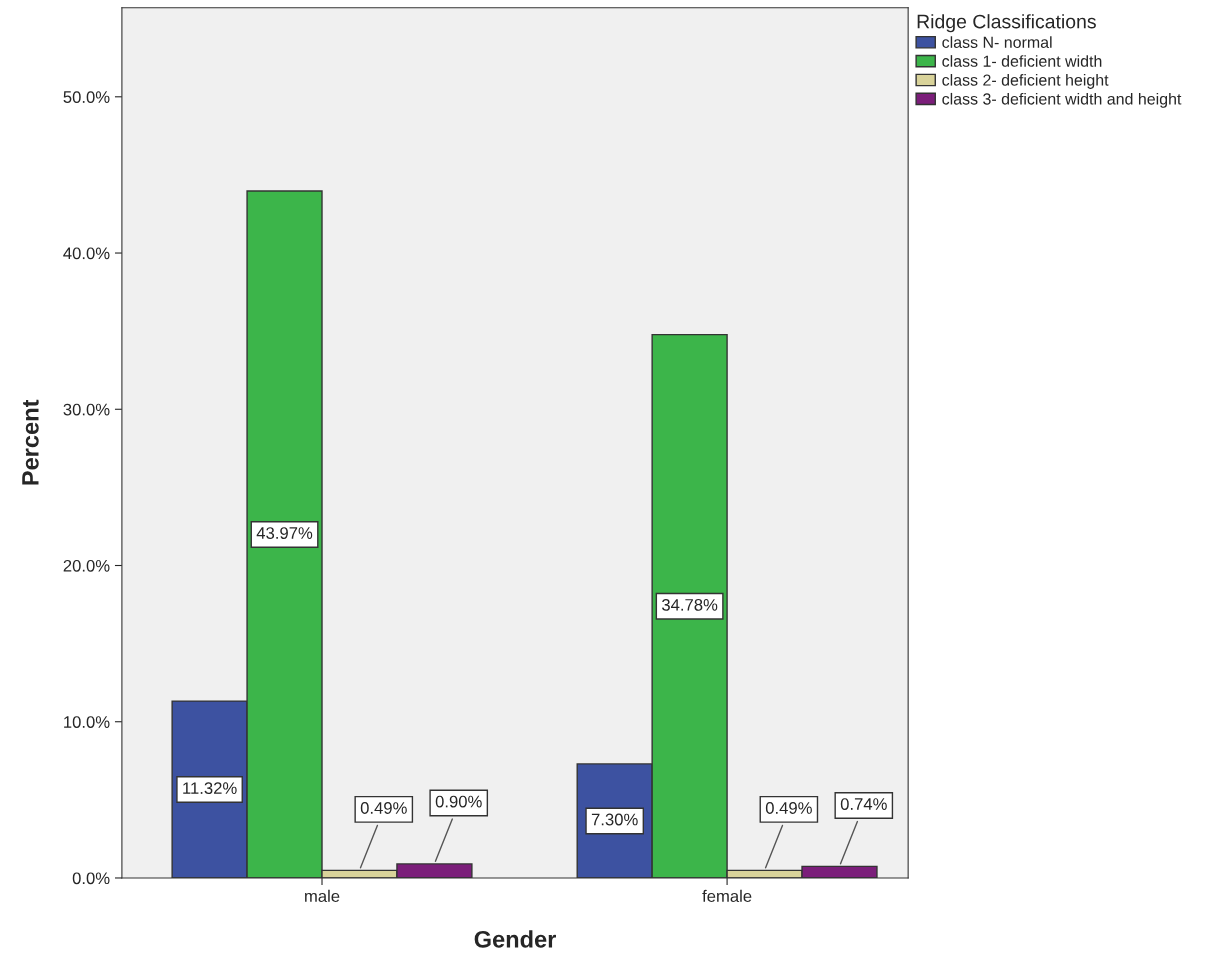  Describe the element at coordinates (1062, 100) in the screenshot. I see `legend-label: class 3- deficient width and height` at that location.